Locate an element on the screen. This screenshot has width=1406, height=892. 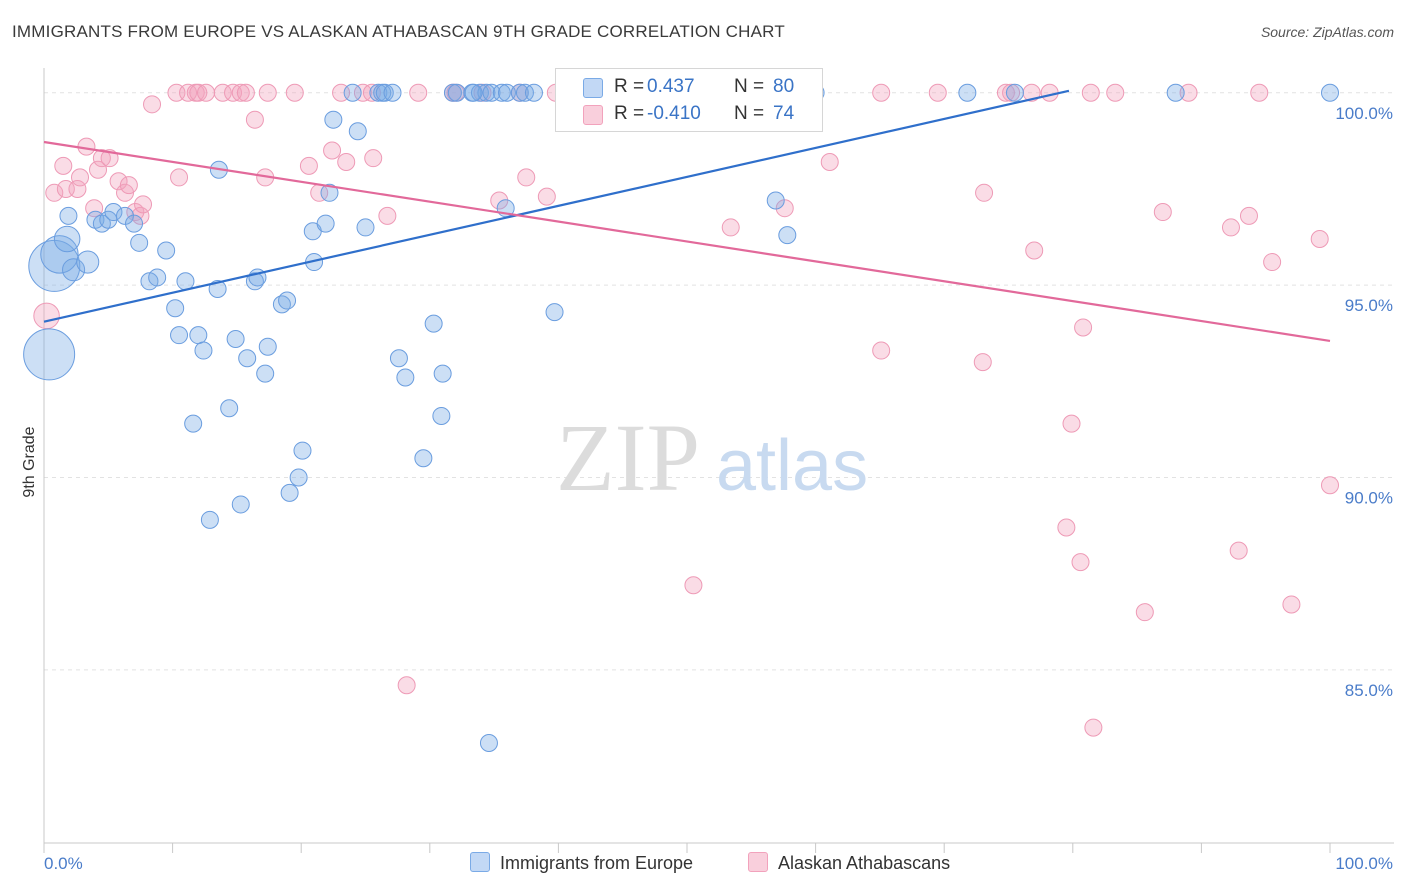
legend-r-value: -0.410 is located at coordinates (674, 113).